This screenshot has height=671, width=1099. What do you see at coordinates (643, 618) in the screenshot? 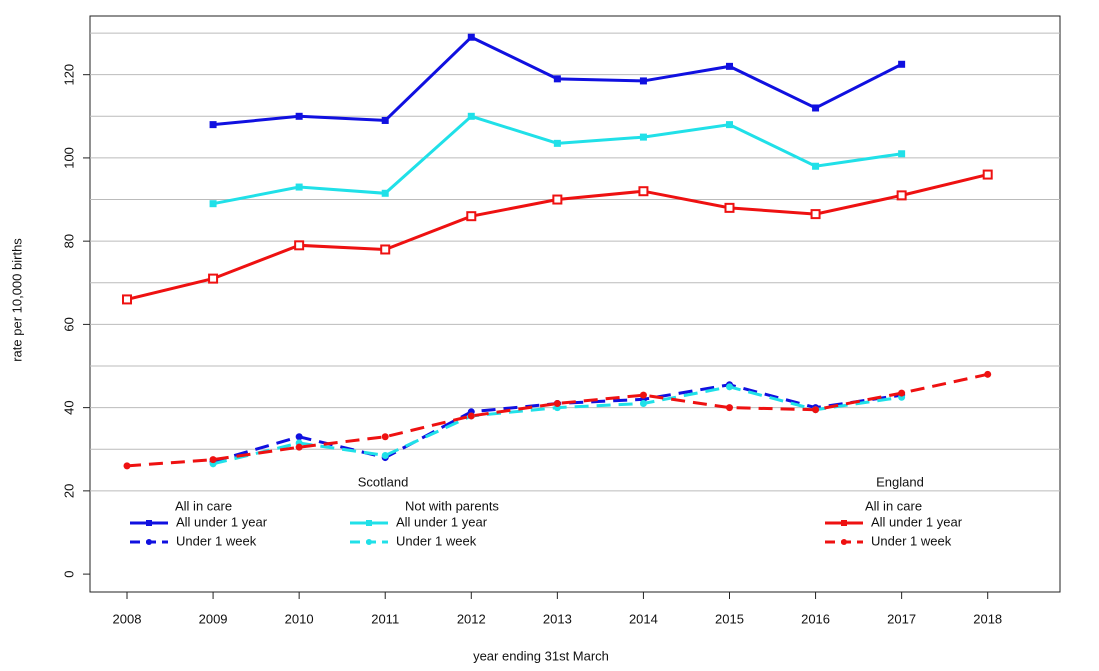
I see `x-tick-label: 2014` at bounding box center [643, 618].